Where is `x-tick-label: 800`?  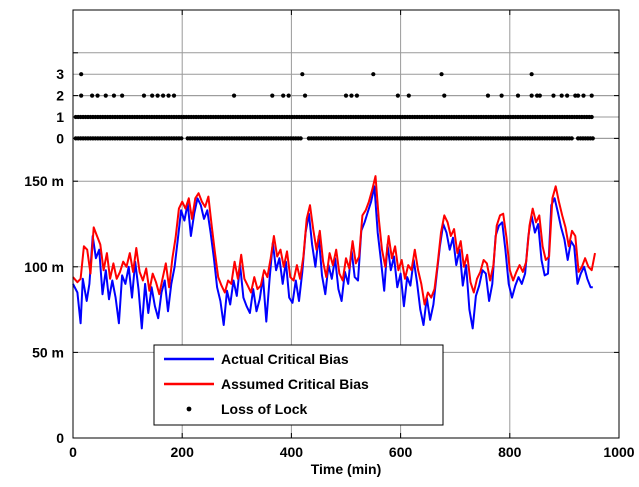
x-tick-label: 800 is located at coordinates (510, 452).